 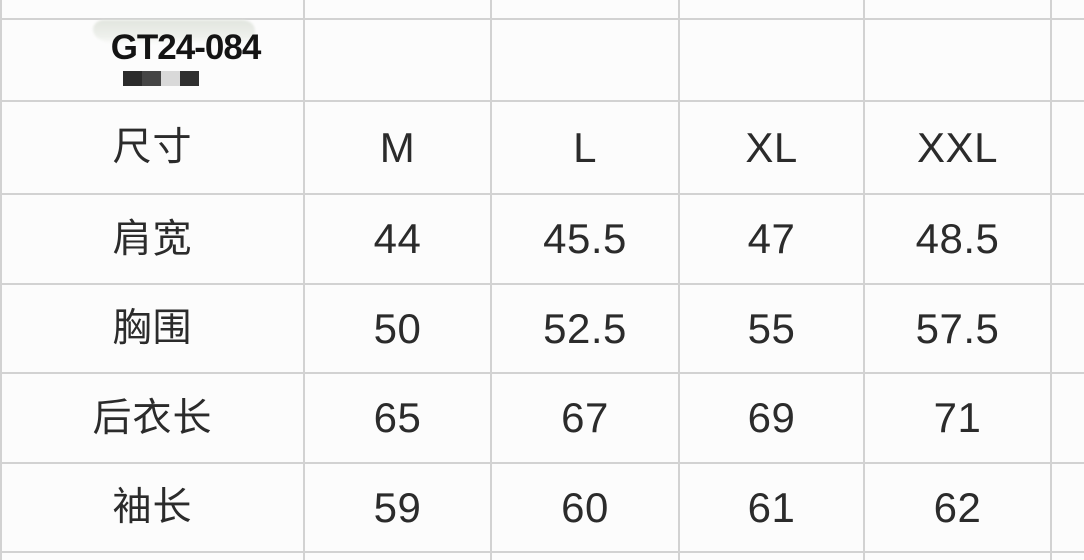 I want to click on product-model-title: GT24-084, so click(x=186, y=47).